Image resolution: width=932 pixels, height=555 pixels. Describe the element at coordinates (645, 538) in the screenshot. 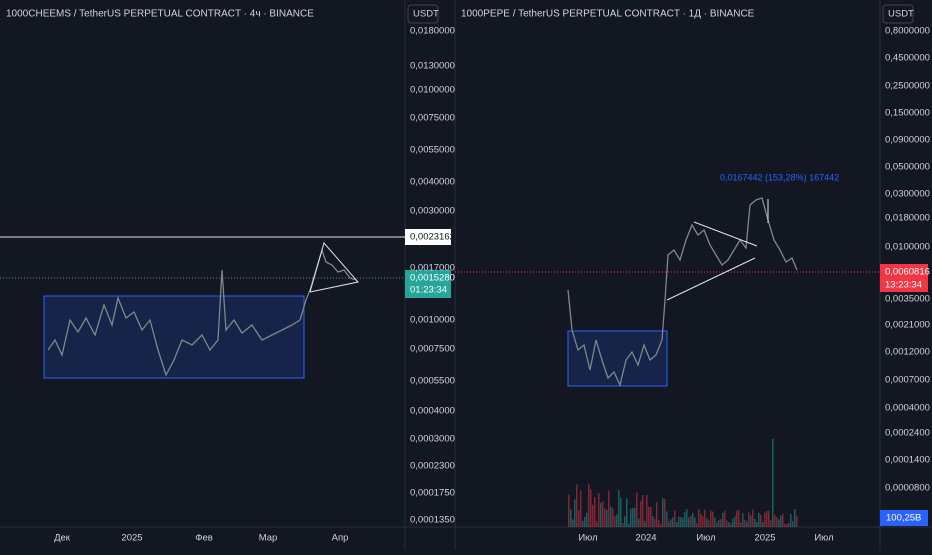

I see `time-label: 2024` at that location.